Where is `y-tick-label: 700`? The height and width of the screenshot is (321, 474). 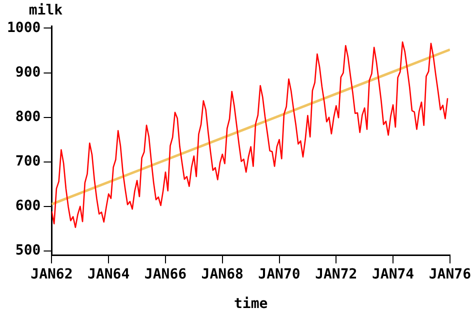 y-tick-label: 700 is located at coordinates (28, 162).